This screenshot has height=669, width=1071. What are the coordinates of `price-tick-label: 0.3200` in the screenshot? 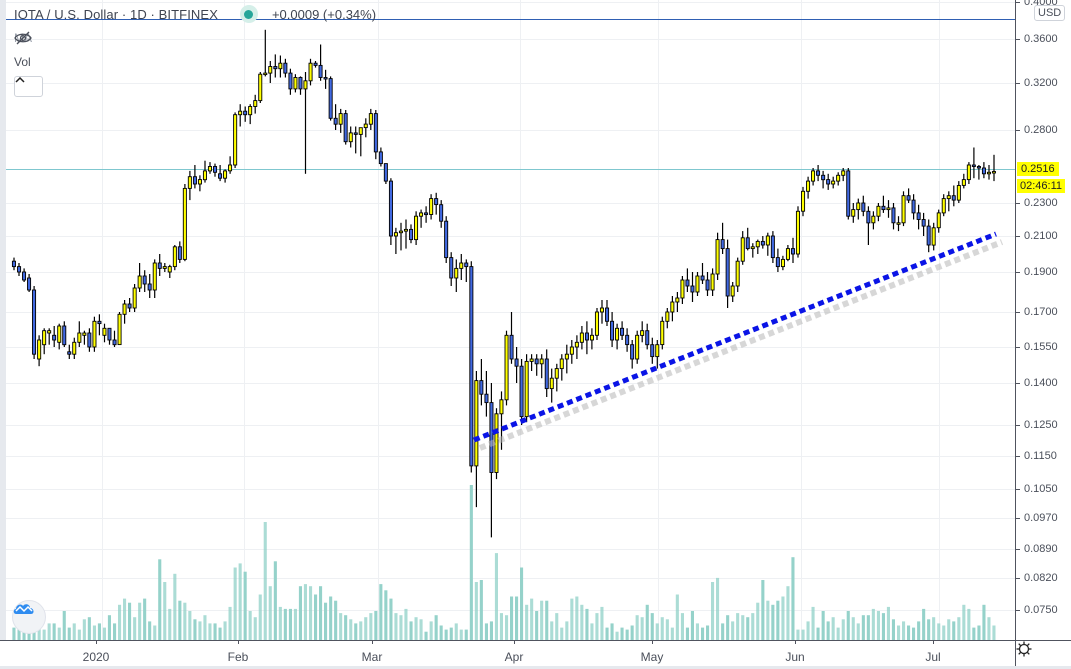 It's located at (1041, 83).